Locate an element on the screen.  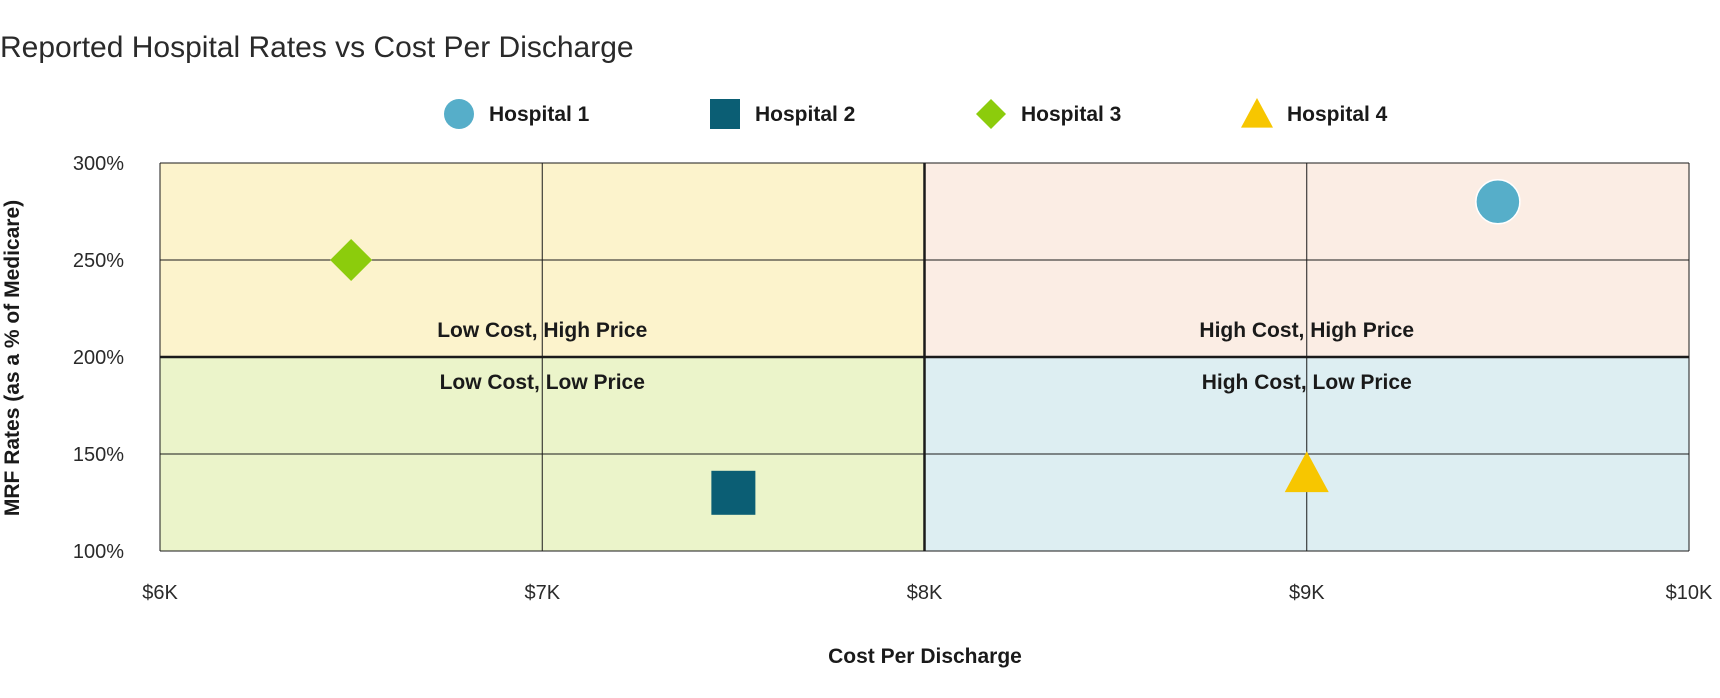
y-tick-label: 150% is located at coordinates (98, 455).